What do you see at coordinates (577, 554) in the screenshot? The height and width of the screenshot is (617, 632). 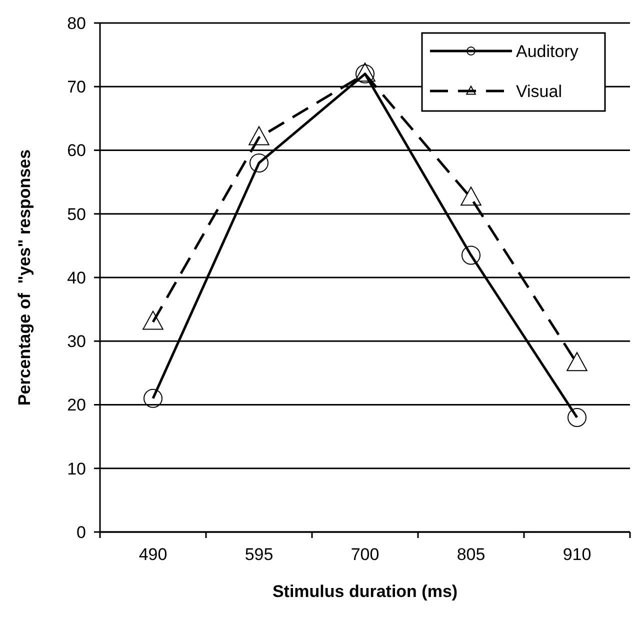 I see `x-tick-label: 910` at bounding box center [577, 554].